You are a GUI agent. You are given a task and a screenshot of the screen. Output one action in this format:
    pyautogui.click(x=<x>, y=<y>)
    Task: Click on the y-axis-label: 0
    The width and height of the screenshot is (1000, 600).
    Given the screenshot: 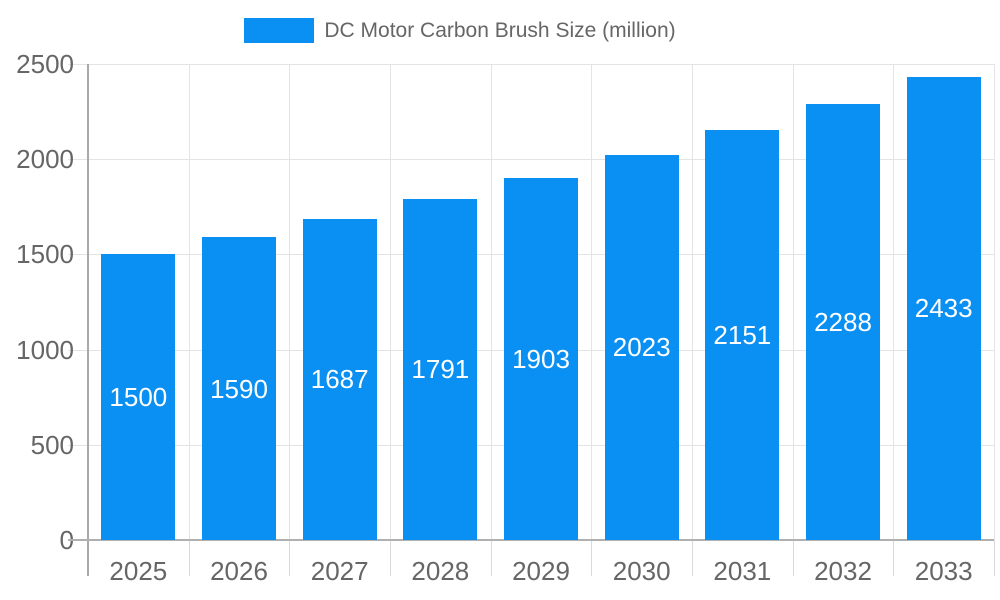 What is the action you would take?
    pyautogui.click(x=66, y=540)
    